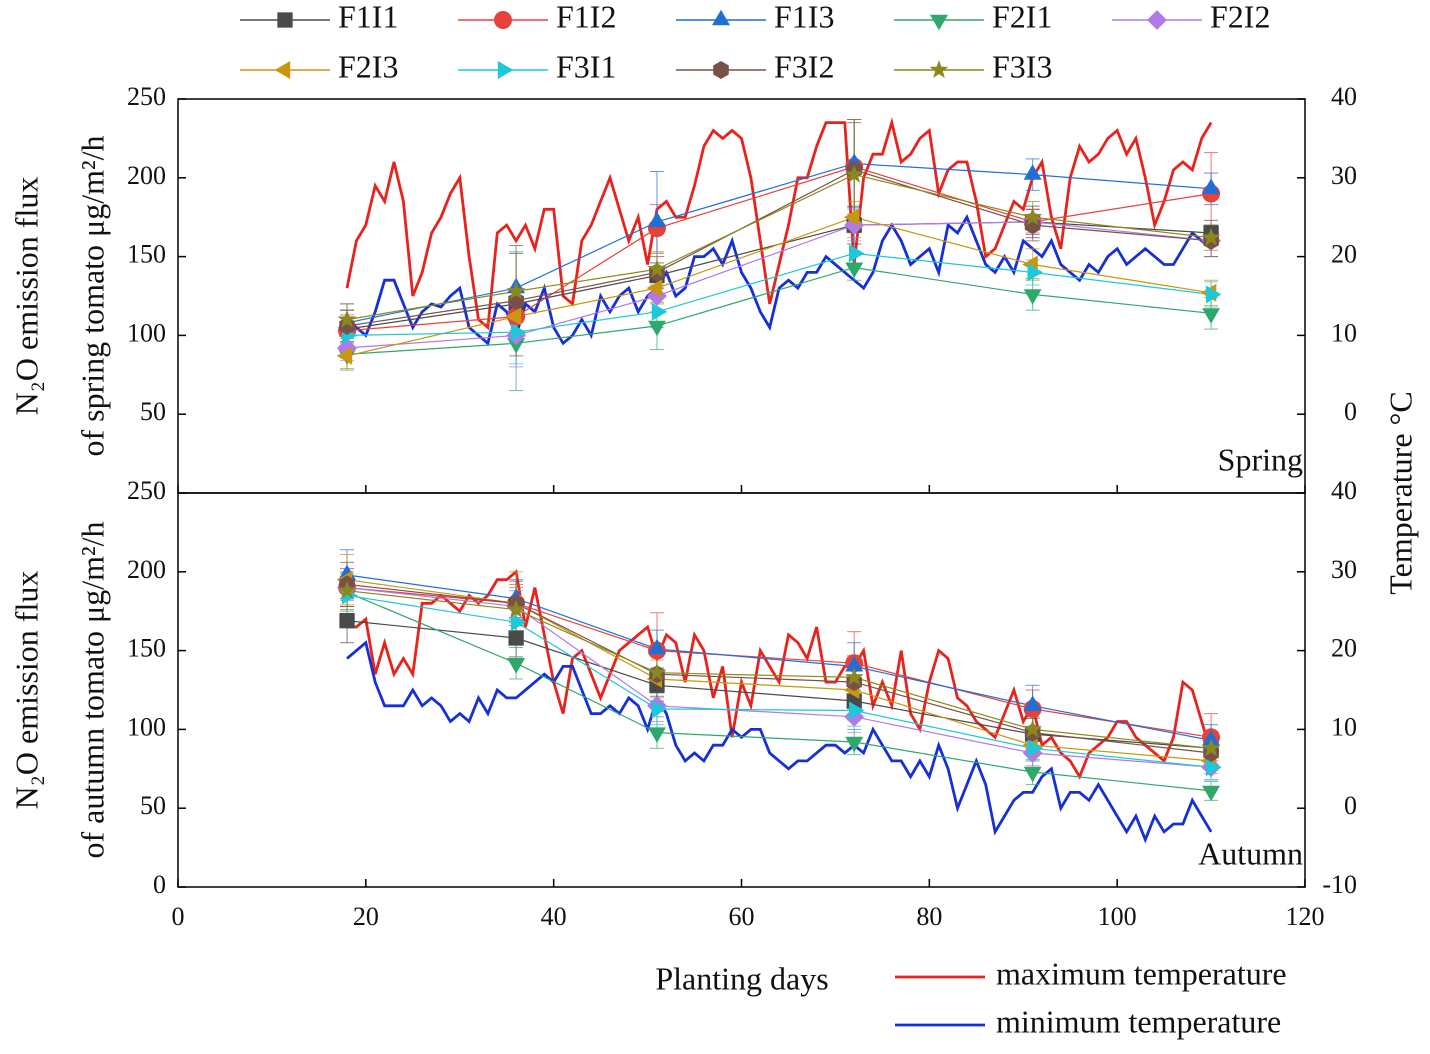 This screenshot has height=1054, width=1430. What do you see at coordinates (1141, 973) in the screenshot?
I see `legend-label: maximum temperature` at bounding box center [1141, 973].